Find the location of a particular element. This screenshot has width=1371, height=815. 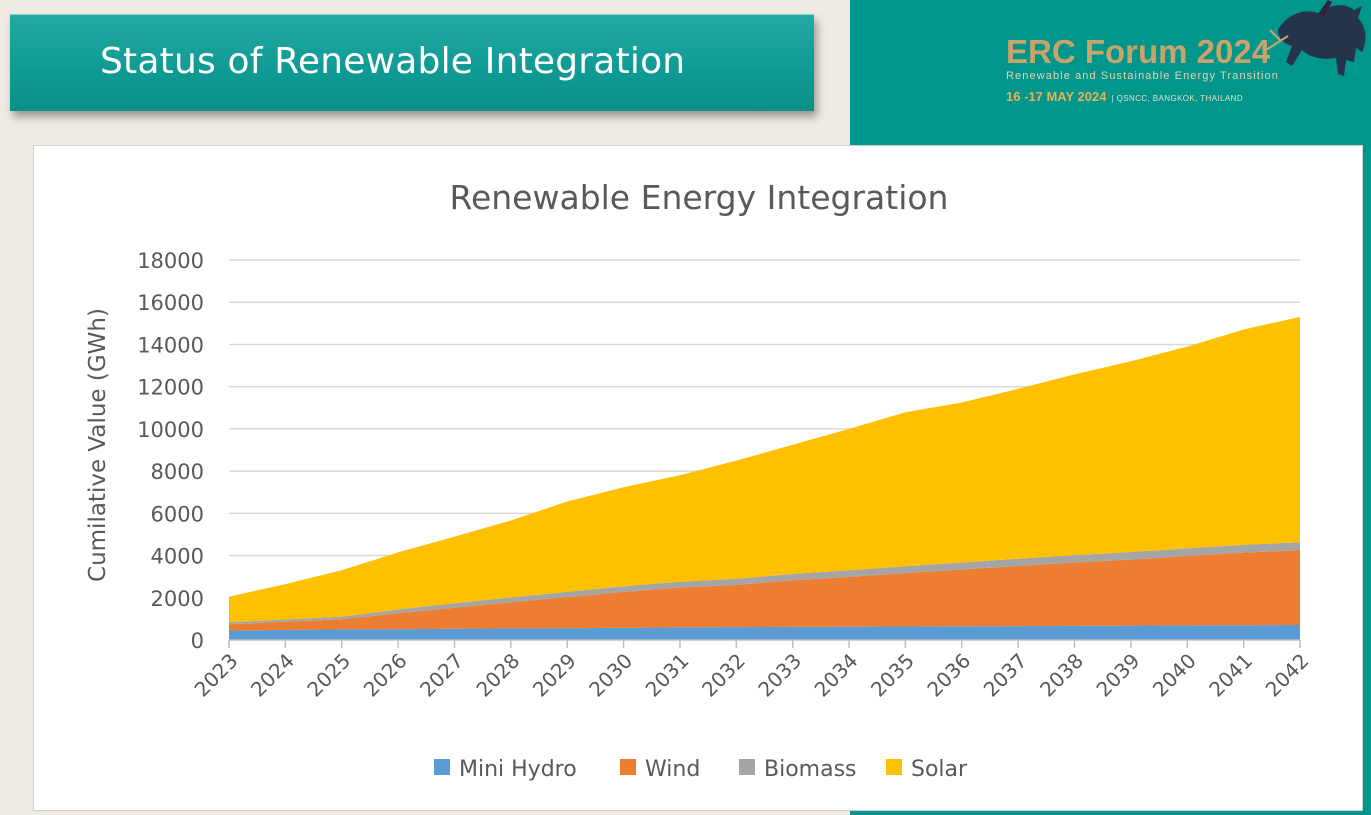

y-tick-label: 2000 is located at coordinates (177, 599).